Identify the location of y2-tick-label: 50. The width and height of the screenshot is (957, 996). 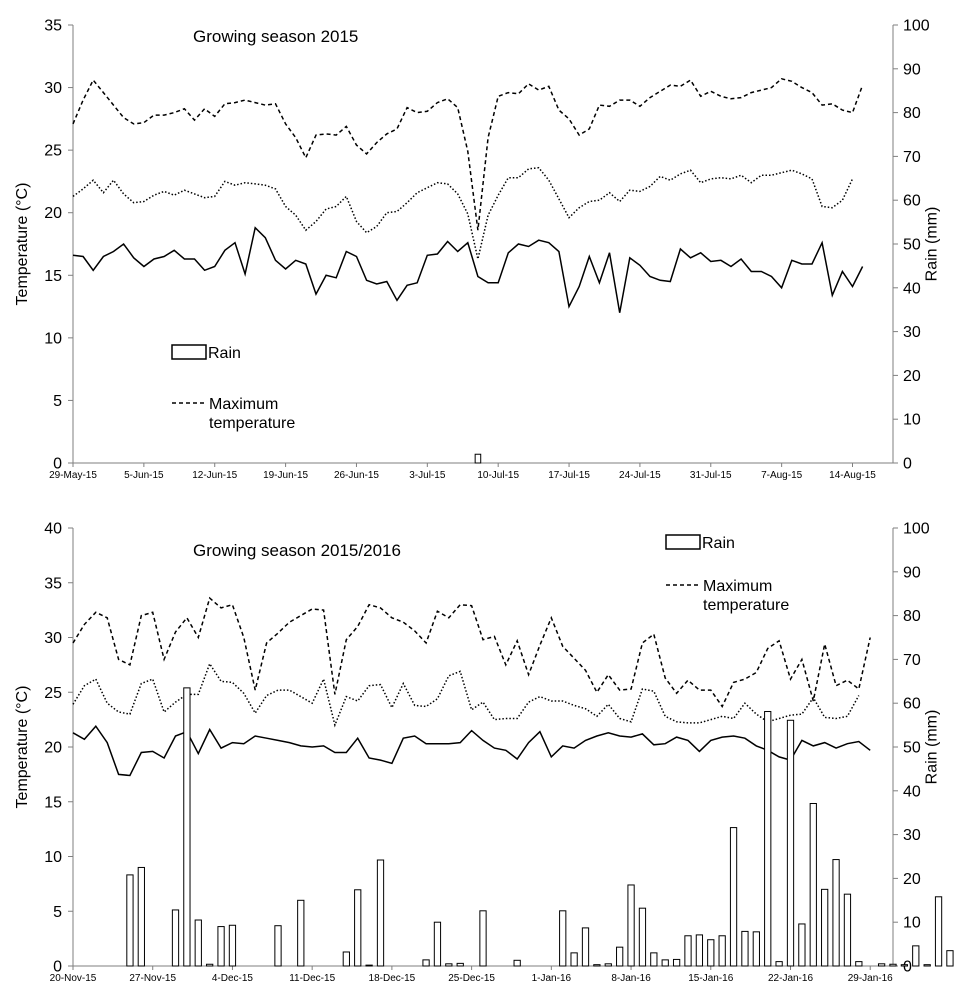
(912, 748).